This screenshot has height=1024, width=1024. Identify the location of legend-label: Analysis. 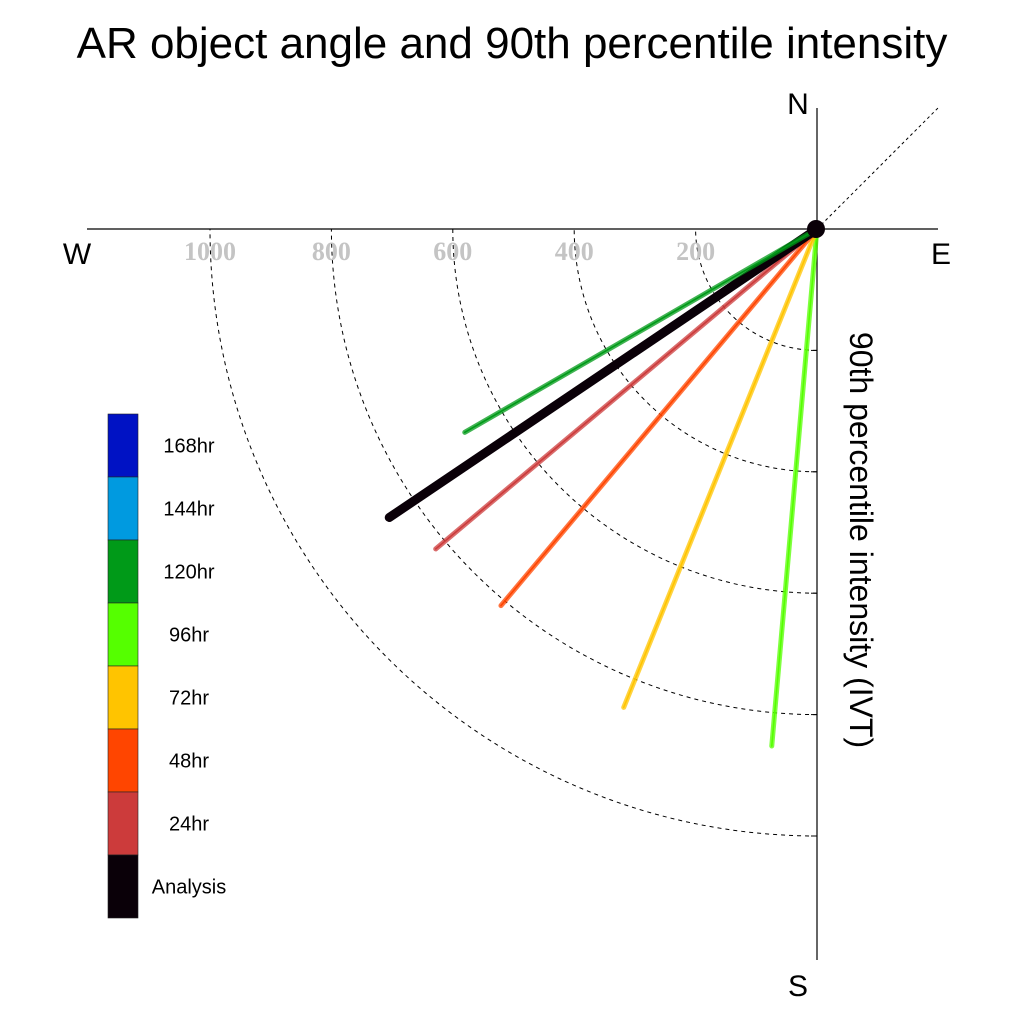
(189, 888).